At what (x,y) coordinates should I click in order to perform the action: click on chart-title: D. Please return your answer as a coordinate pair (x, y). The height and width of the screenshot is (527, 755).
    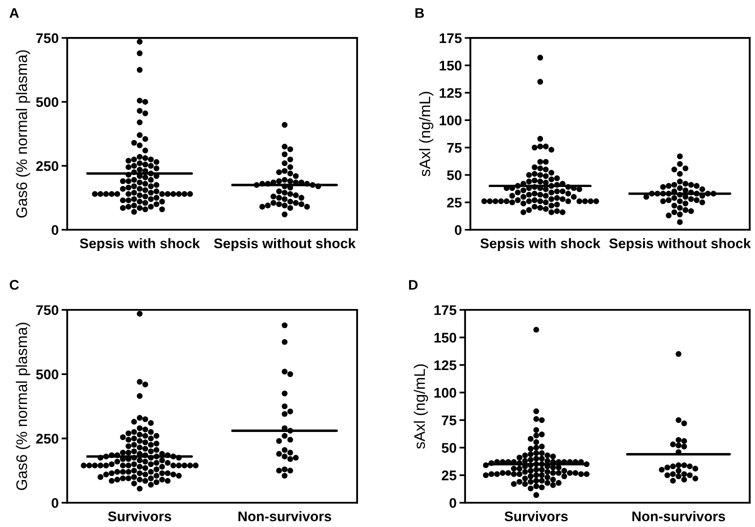
    Looking at the image, I should click on (413, 285).